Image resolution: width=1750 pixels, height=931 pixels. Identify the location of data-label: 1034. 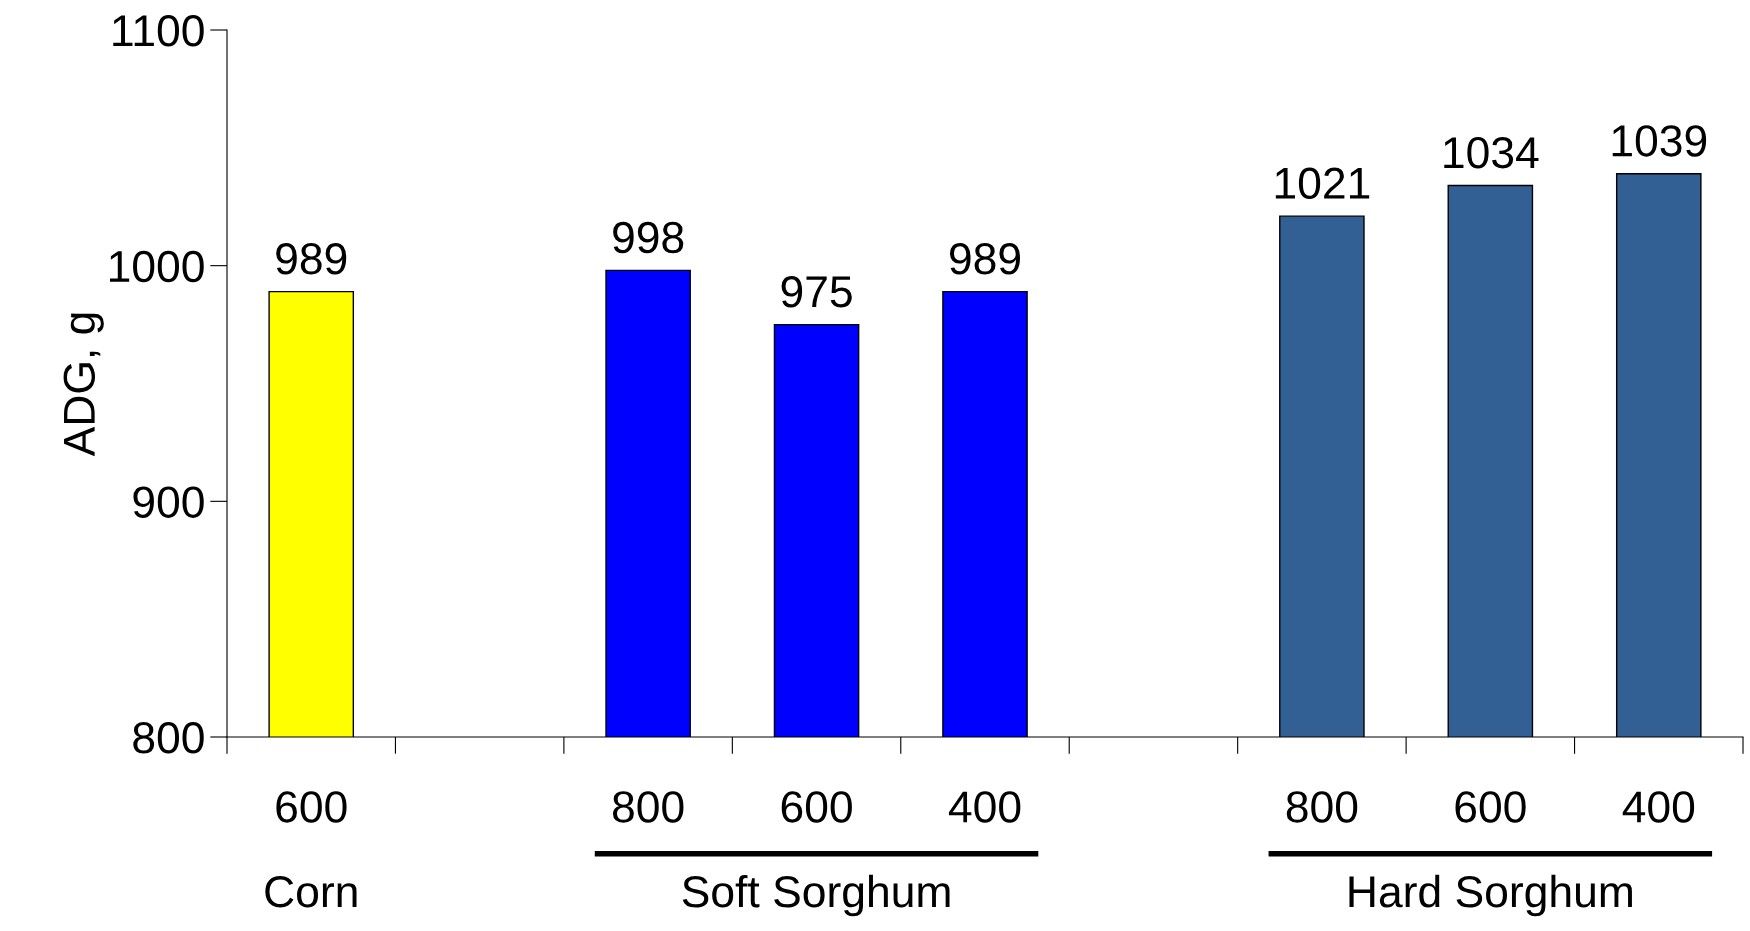
(1491, 152).